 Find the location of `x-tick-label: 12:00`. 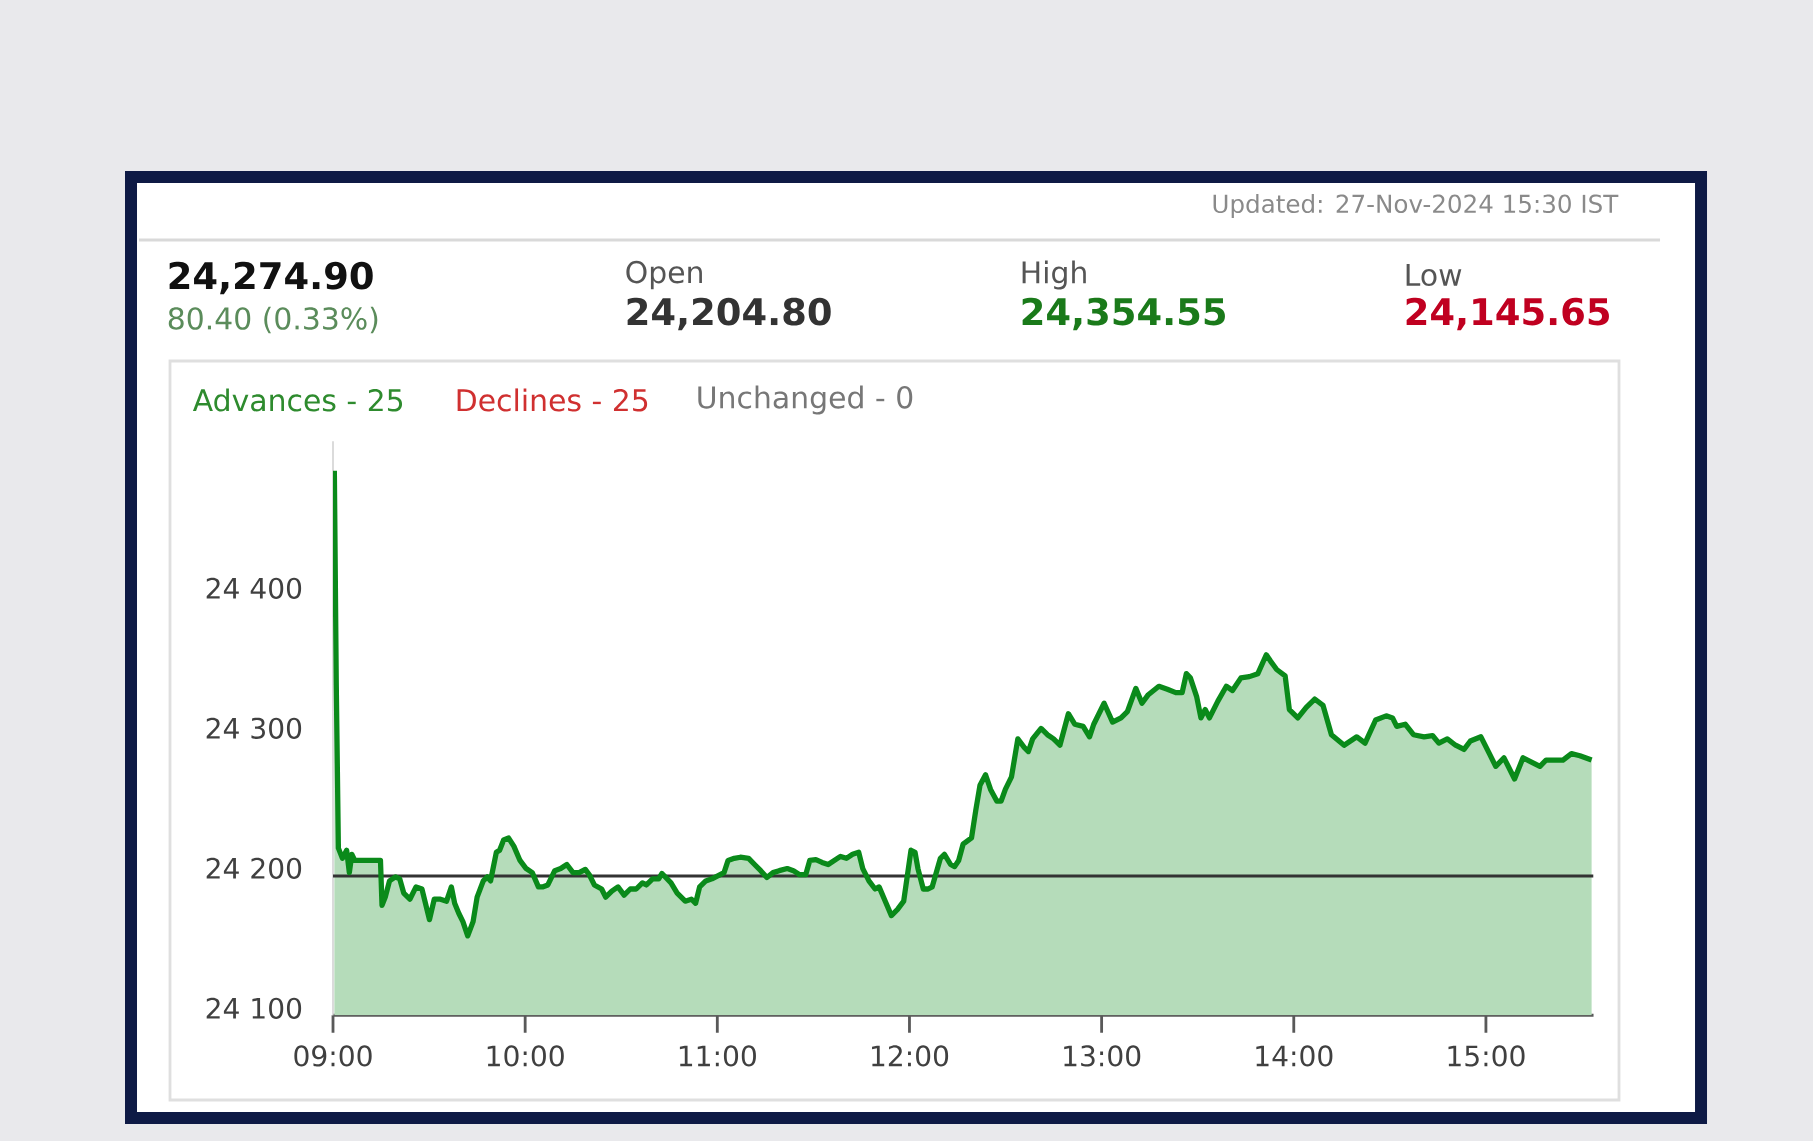

x-tick-label: 12:00 is located at coordinates (910, 1056).